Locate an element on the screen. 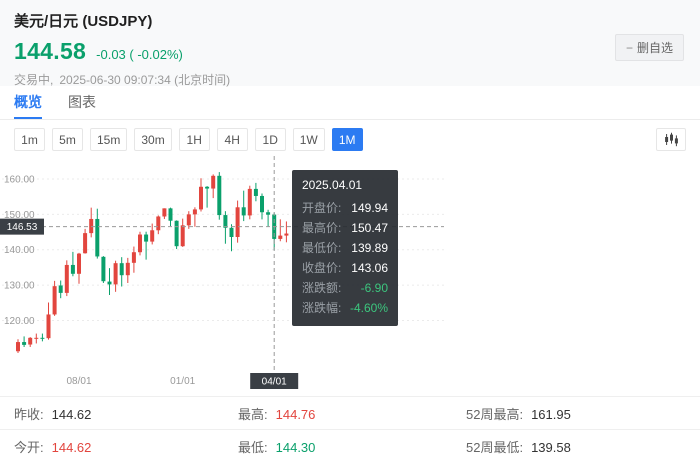 Image resolution: width=700 pixels, height=462 pixels. timeframe-1D: 1D is located at coordinates (270, 139).